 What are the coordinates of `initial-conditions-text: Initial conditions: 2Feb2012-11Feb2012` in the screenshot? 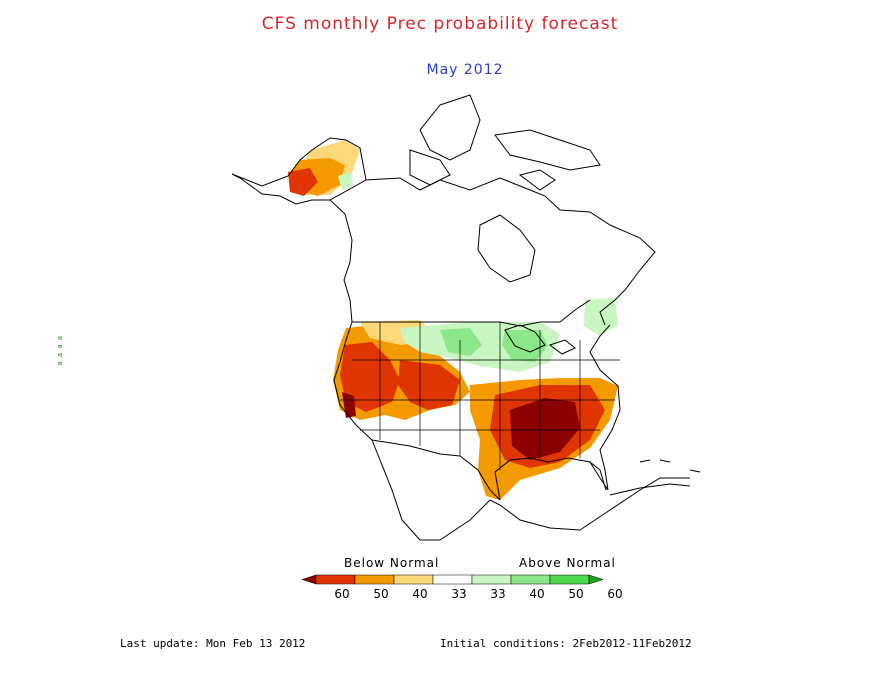 It's located at (566, 643).